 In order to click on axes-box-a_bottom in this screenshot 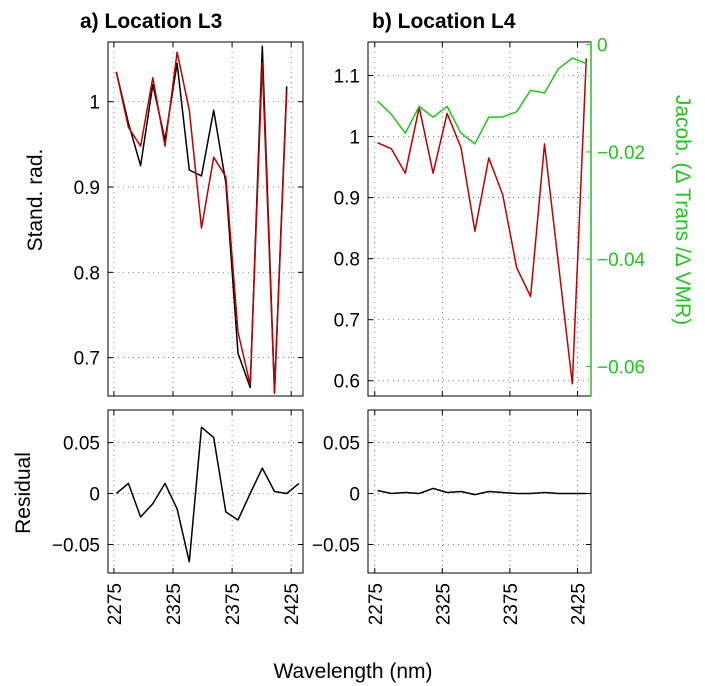, I will do `click(205, 491)`.